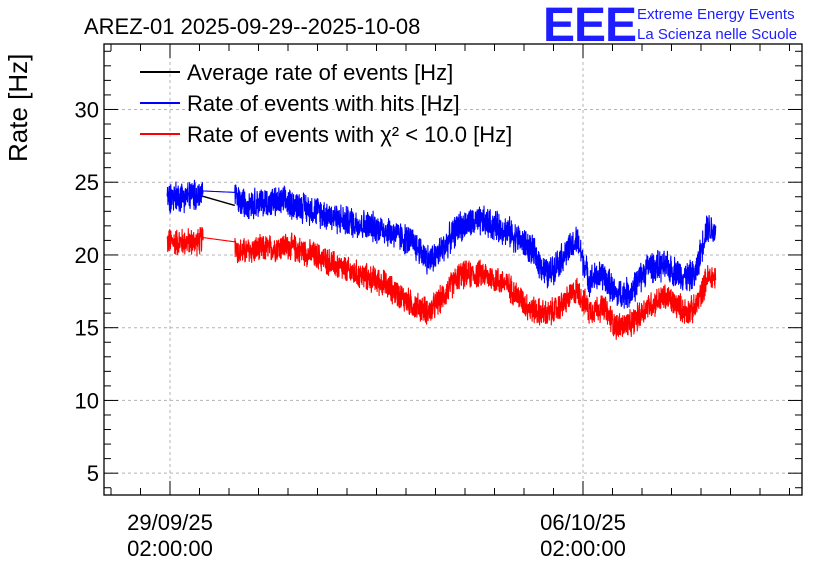 Image resolution: width=836 pixels, height=572 pixels. What do you see at coordinates (87, 182) in the screenshot?
I see `y-tick-label: 25` at bounding box center [87, 182].